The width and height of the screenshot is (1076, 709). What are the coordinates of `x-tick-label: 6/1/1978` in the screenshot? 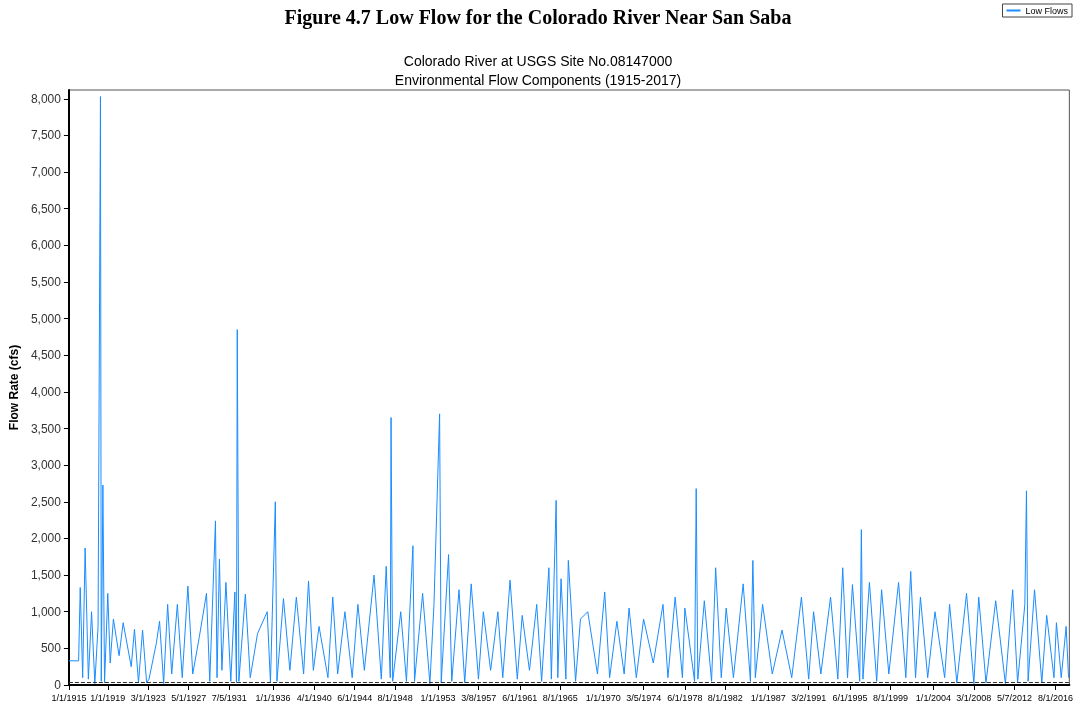 It's located at (685, 697).